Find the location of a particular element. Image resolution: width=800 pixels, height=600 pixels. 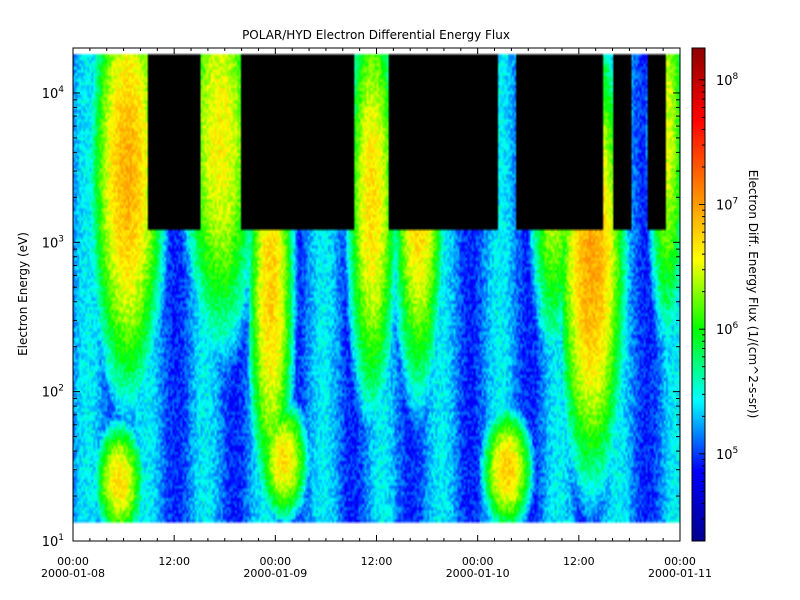

colorbar-axis: 105 106 107 108 is located at coordinates (719, 307).